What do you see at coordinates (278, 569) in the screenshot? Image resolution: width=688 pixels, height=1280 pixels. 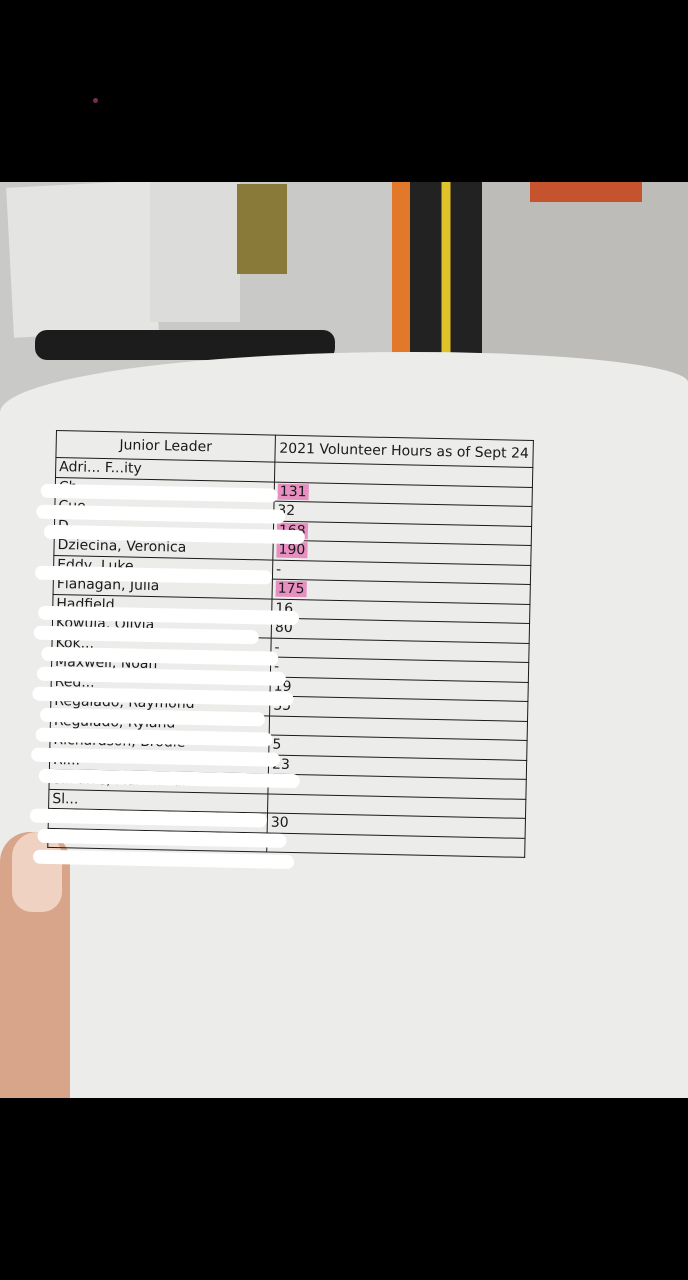 I see `hours-value: -` at bounding box center [278, 569].